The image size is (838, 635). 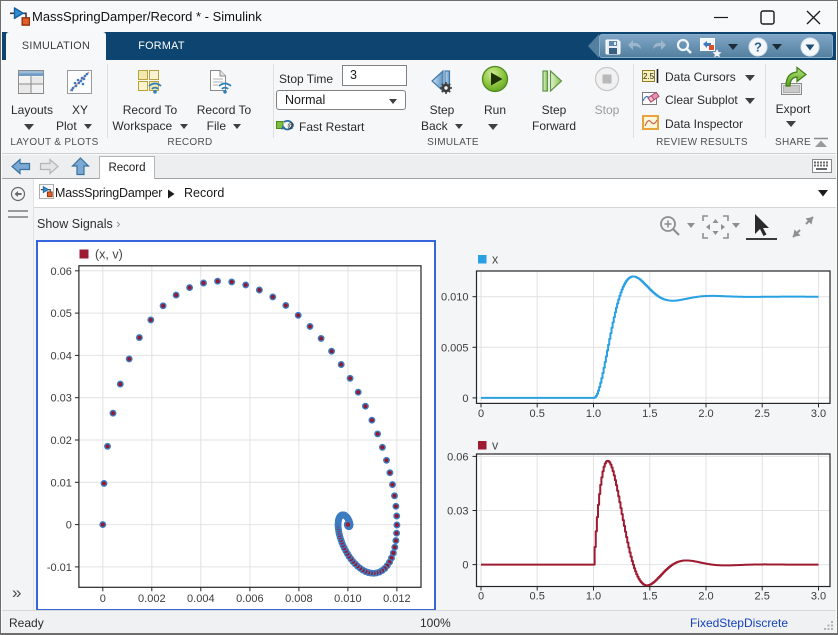 I want to click on svg-text: v, so click(x=495, y=446).